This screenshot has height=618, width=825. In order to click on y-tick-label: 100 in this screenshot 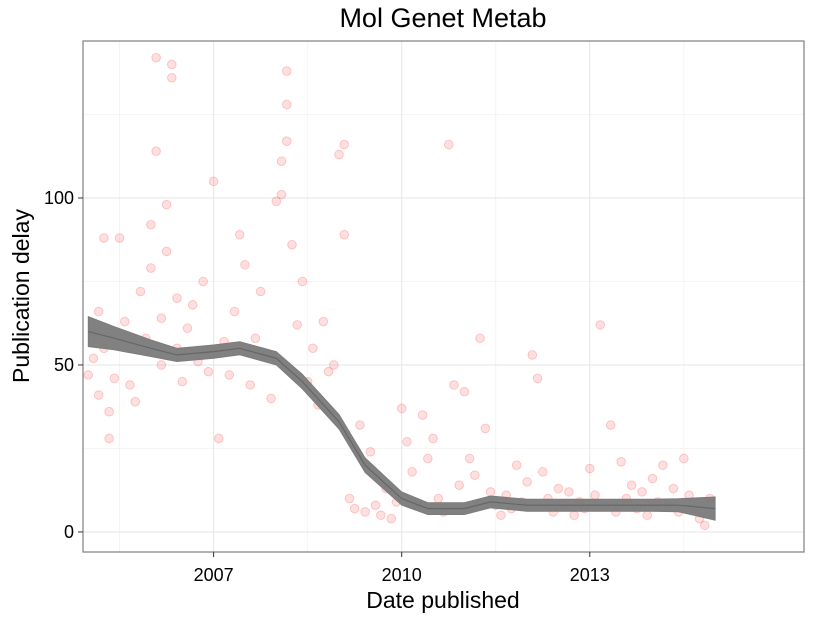, I will do `click(59, 198)`.